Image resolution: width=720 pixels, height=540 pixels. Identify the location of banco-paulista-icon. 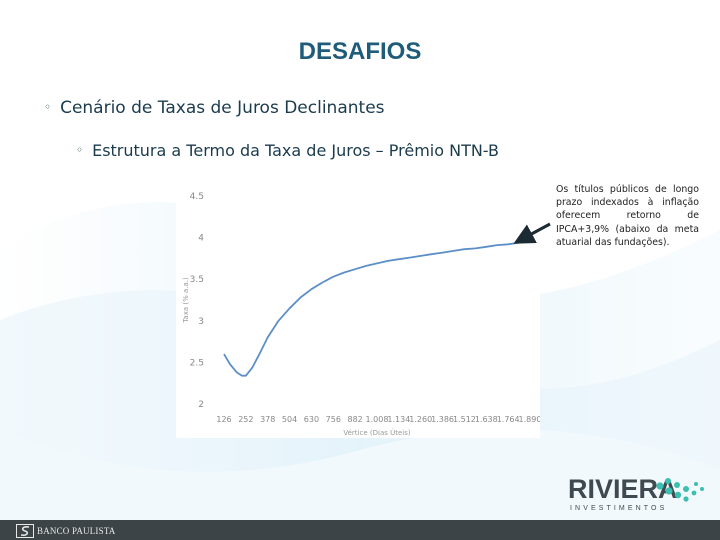
(25, 530).